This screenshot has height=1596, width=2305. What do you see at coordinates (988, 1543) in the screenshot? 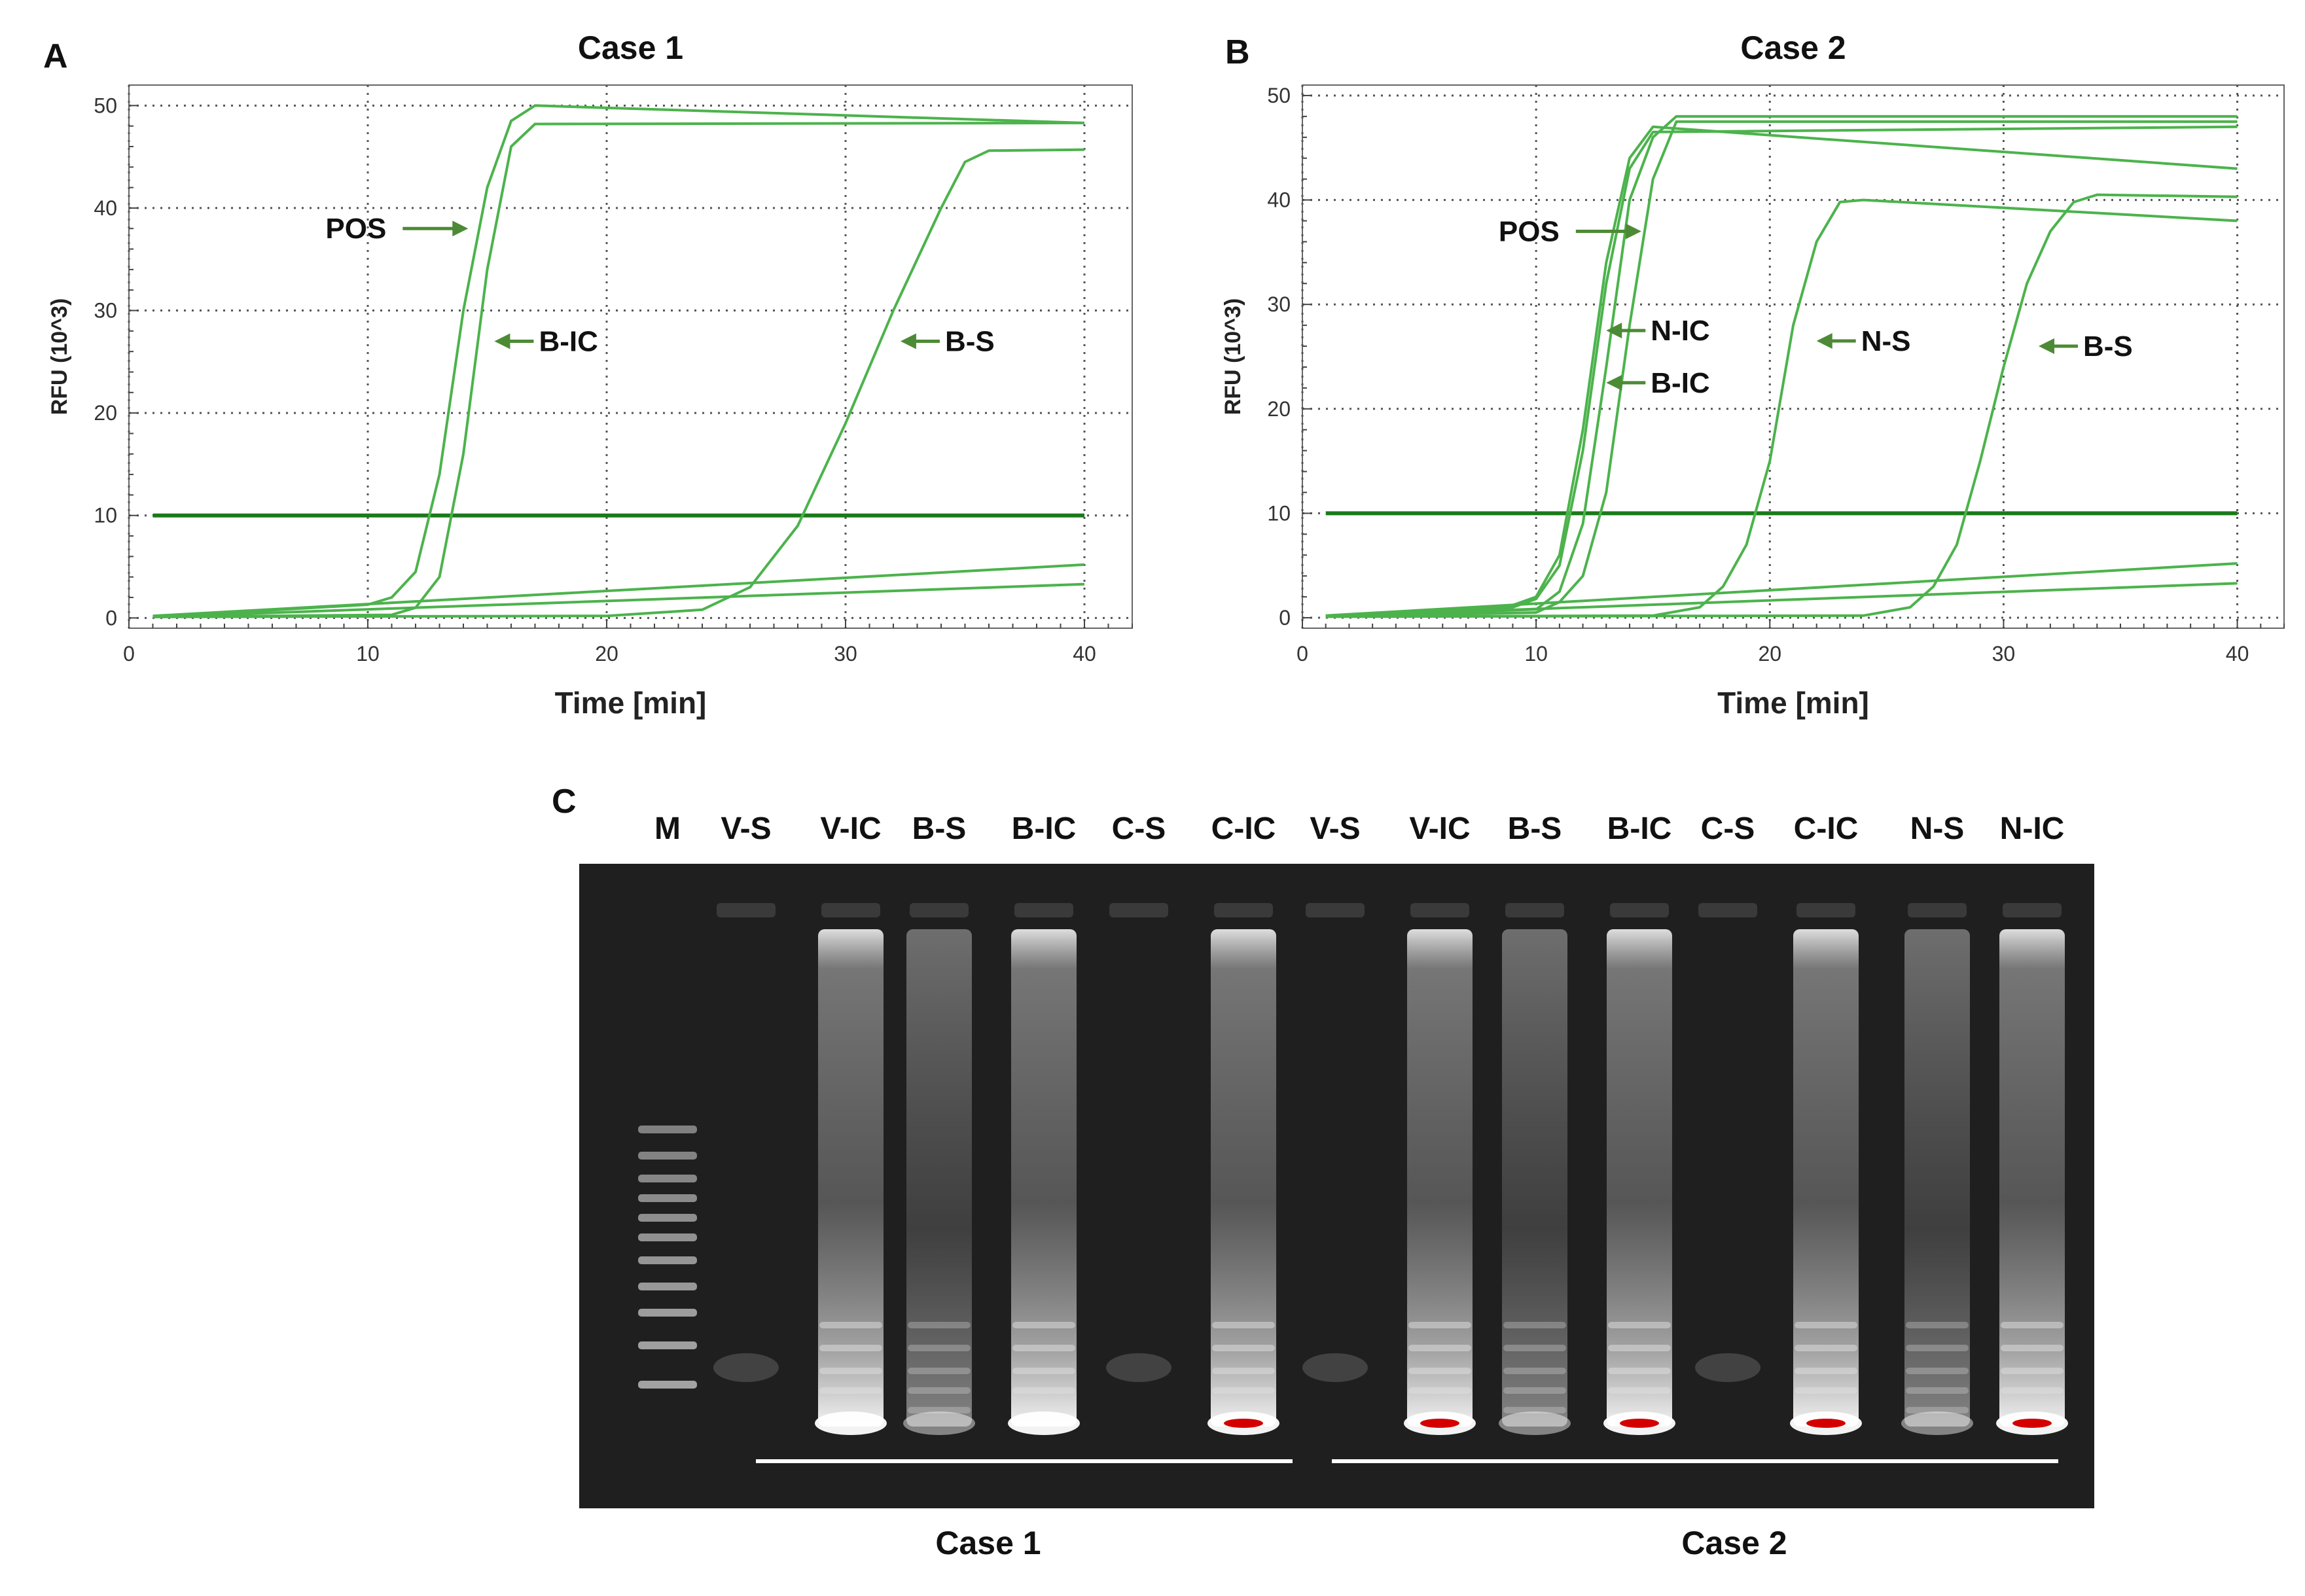
I see `gel-case-1-label: Case 1` at bounding box center [988, 1543].